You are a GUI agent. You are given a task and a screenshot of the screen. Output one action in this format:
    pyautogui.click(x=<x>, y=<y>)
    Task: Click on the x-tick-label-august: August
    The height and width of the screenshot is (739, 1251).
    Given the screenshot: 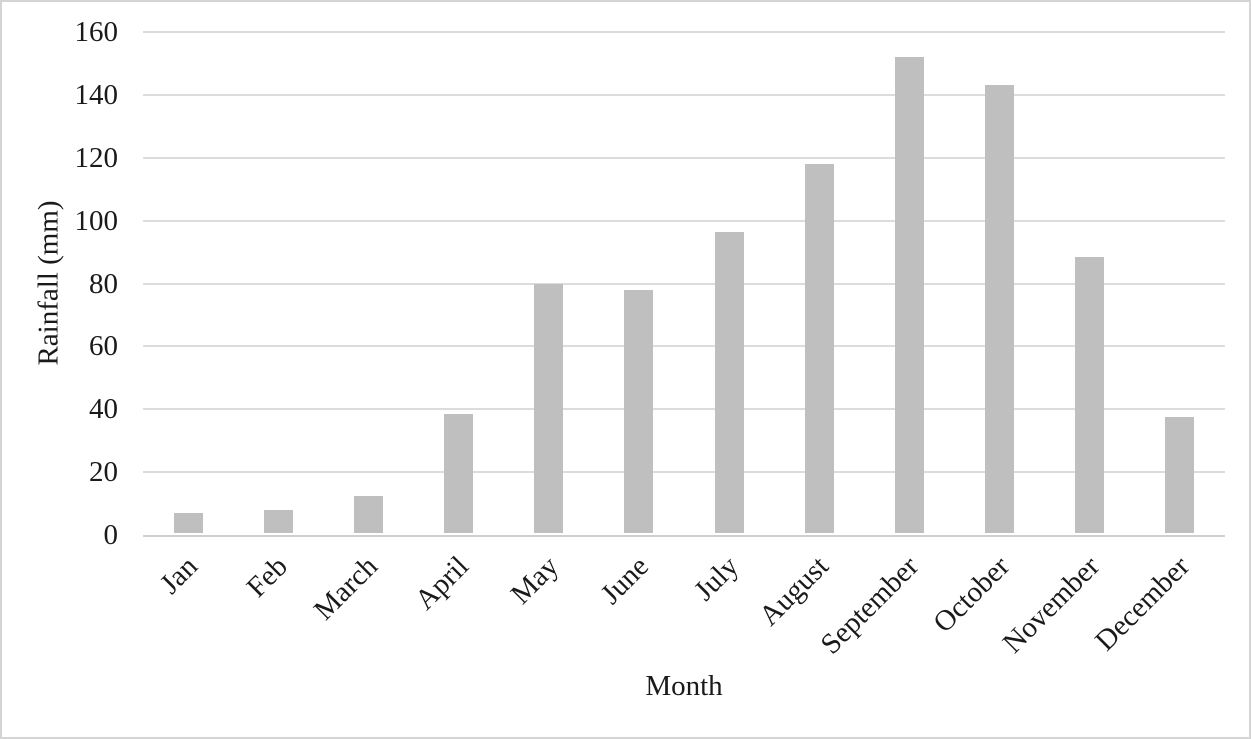 What is the action you would take?
    pyautogui.click(x=794, y=591)
    